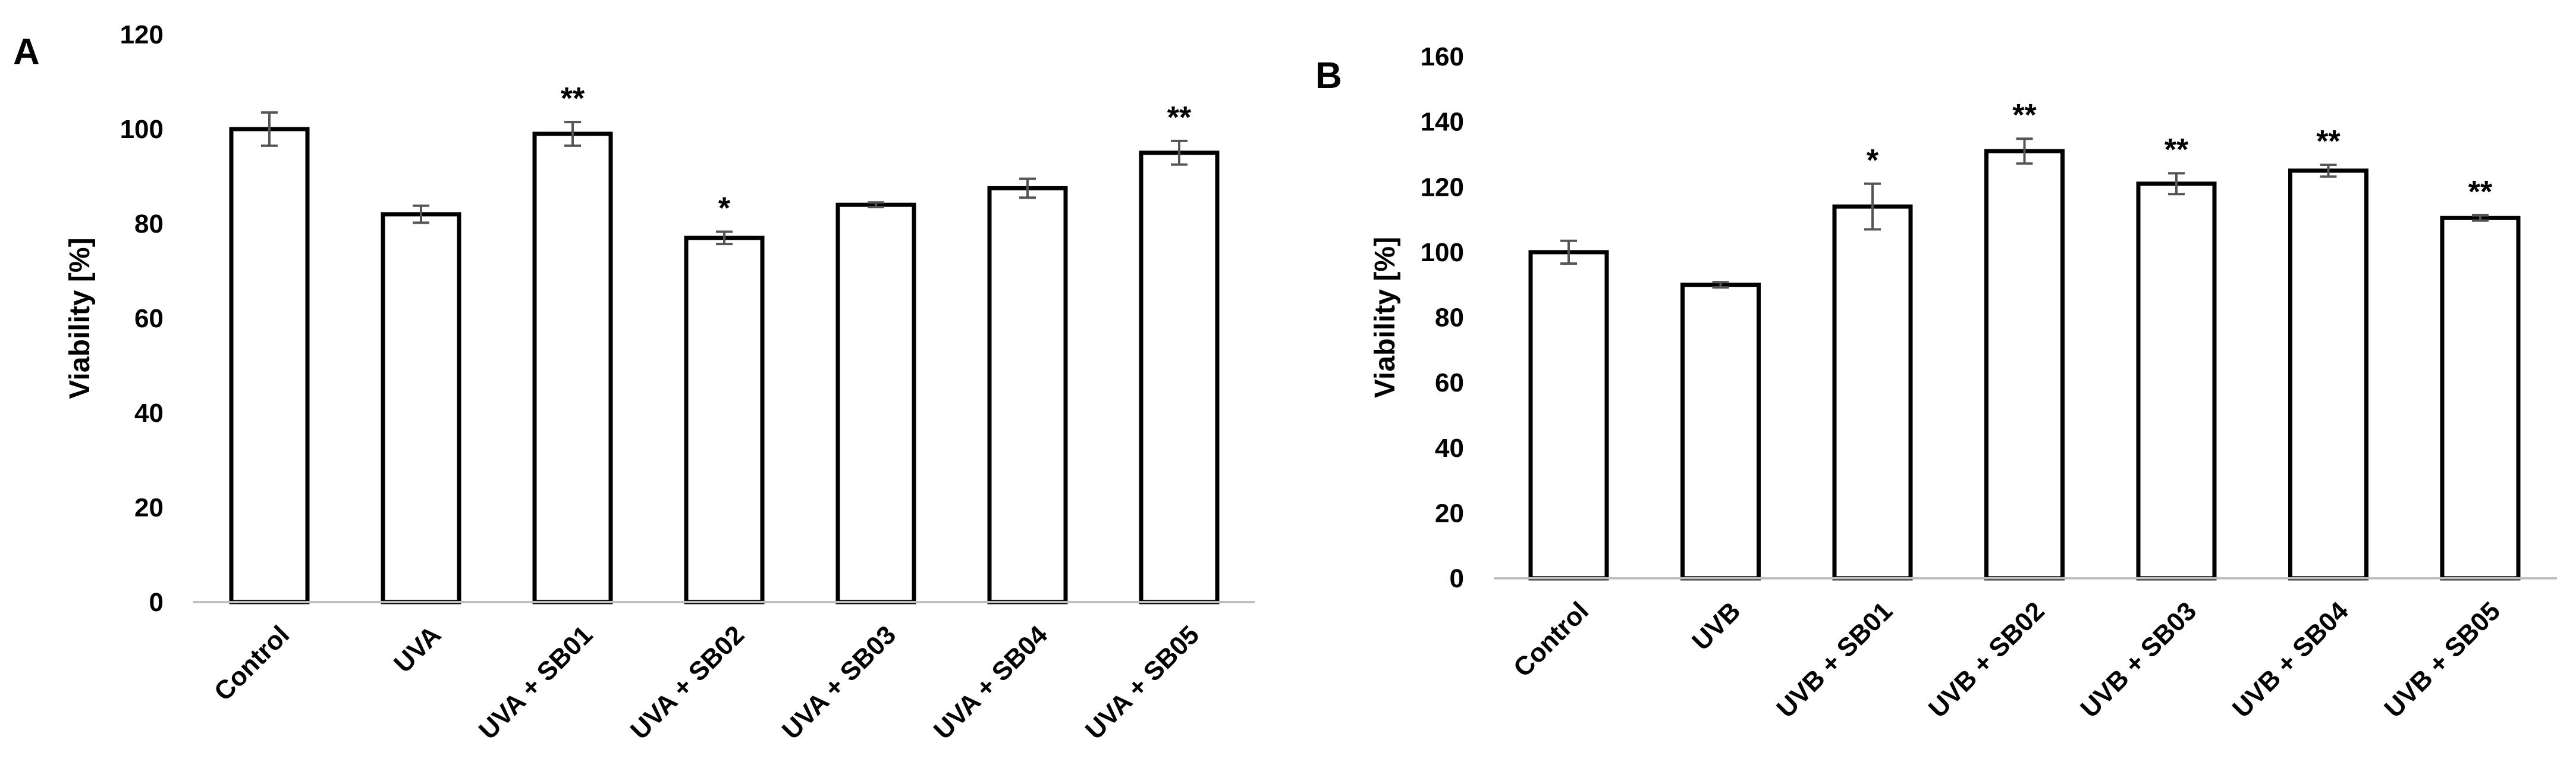 Image resolution: width=2576 pixels, height=777 pixels. I want to click on panel-a-y-tick-label: 40, so click(149, 413).